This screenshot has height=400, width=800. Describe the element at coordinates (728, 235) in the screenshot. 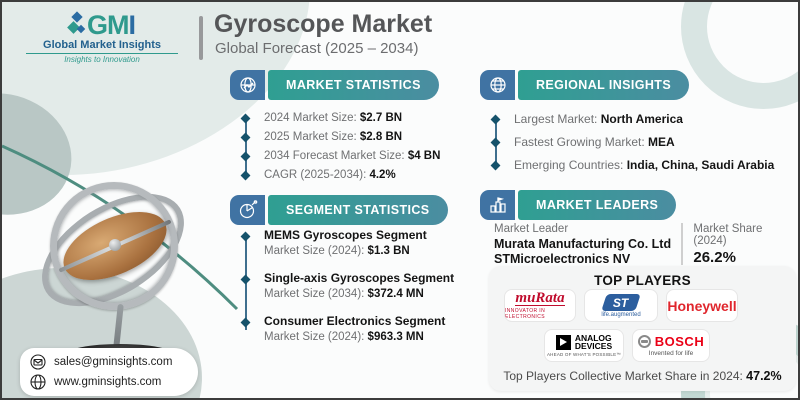

I see `market-share-label: Market Share (2024)` at that location.